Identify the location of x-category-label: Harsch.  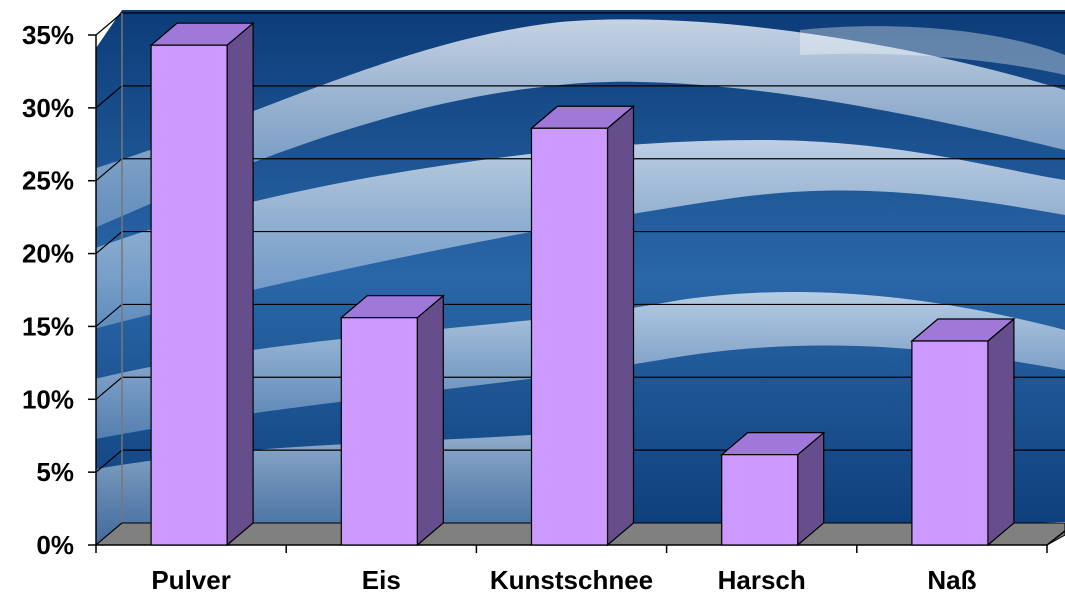
(762, 580).